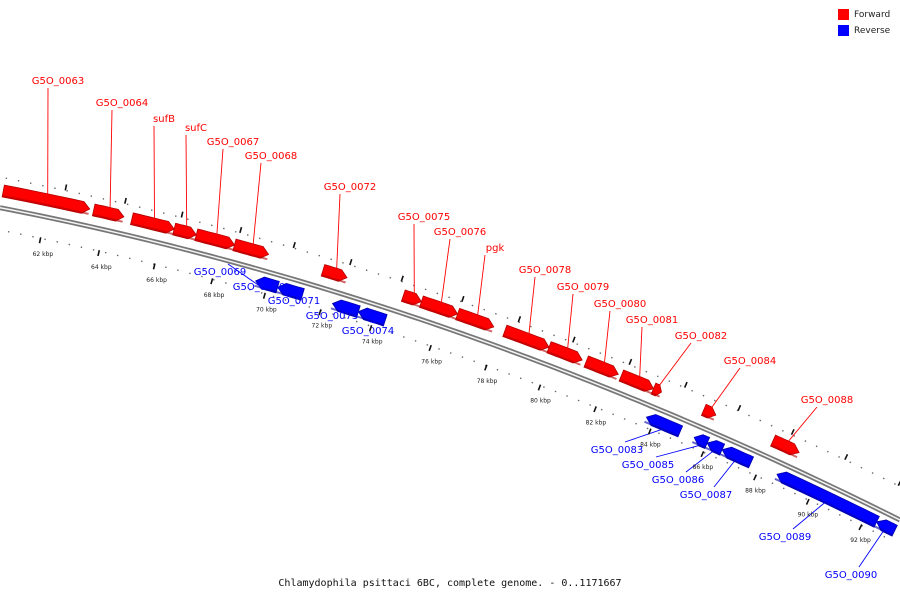  Describe the element at coordinates (545, 270) in the screenshot. I see `gene-label-g5o-0078: G5O_0078` at that location.